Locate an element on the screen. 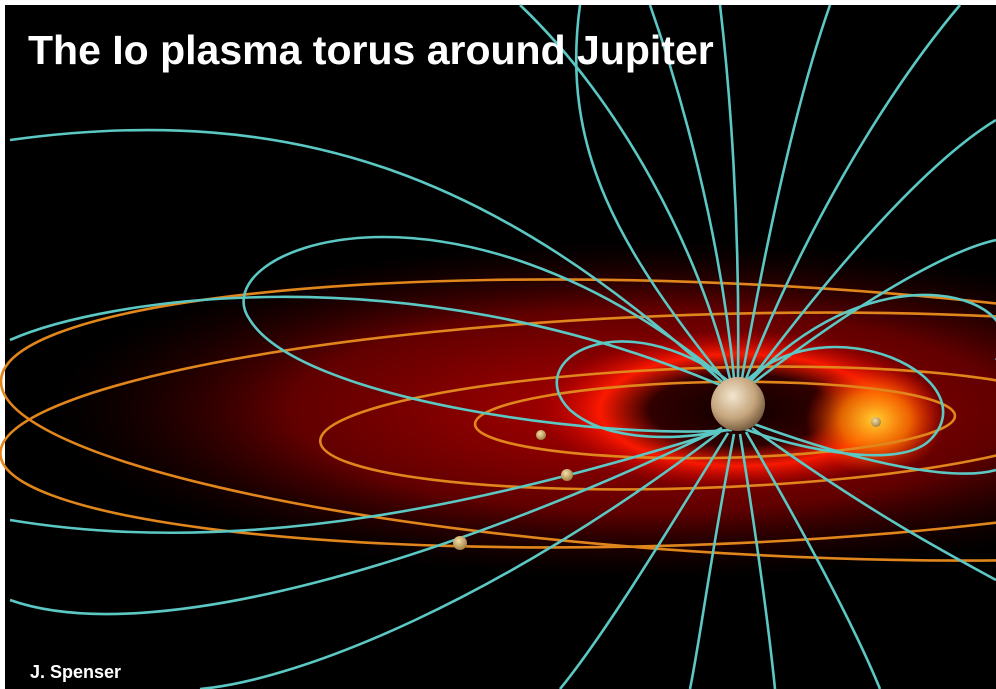  moons is located at coordinates (667, 483).